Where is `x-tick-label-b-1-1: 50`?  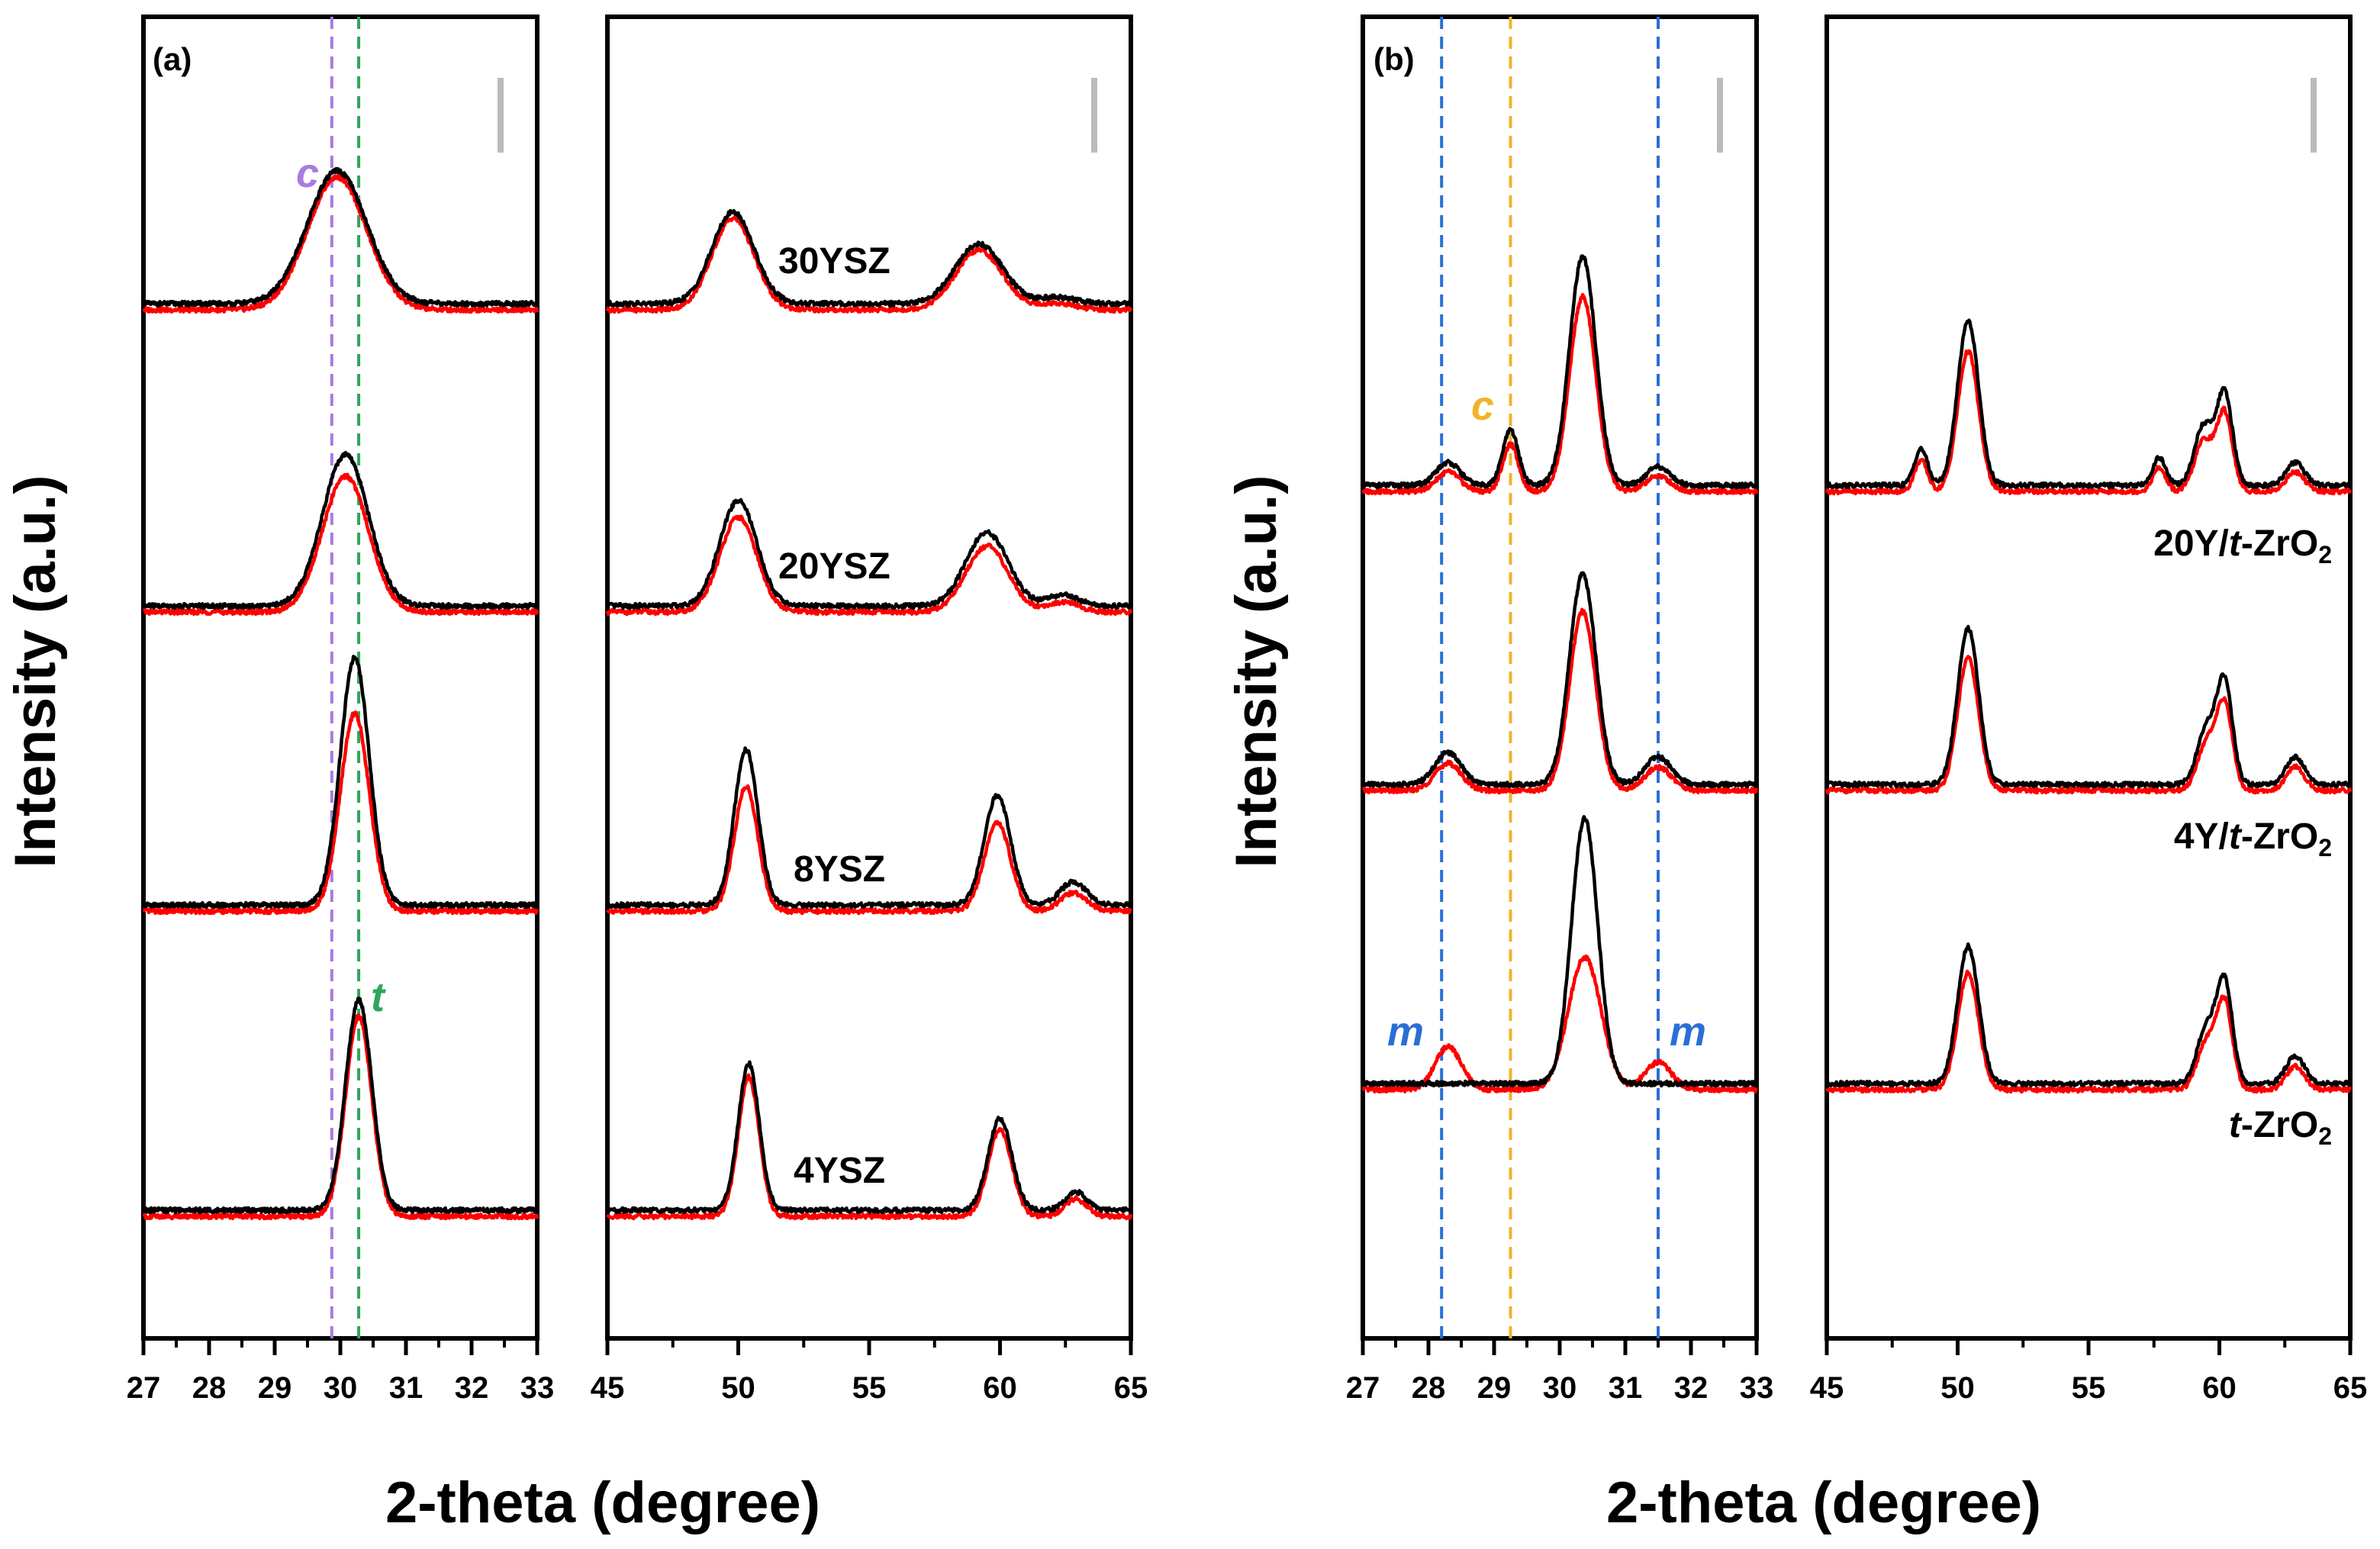 x-tick-label-b-1-1: 50 is located at coordinates (1957, 1388).